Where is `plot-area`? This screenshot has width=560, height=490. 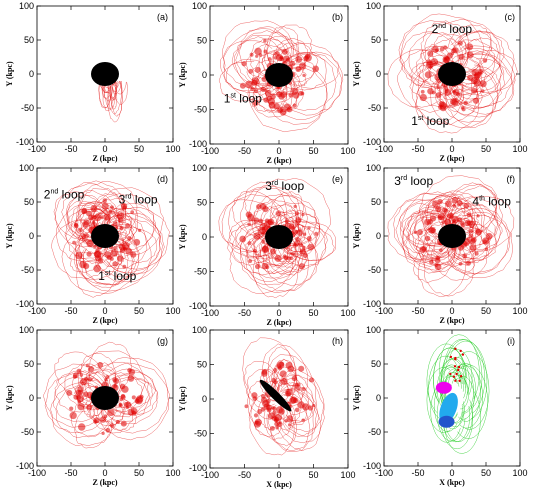
plot-area is located at coordinates (277, 238).